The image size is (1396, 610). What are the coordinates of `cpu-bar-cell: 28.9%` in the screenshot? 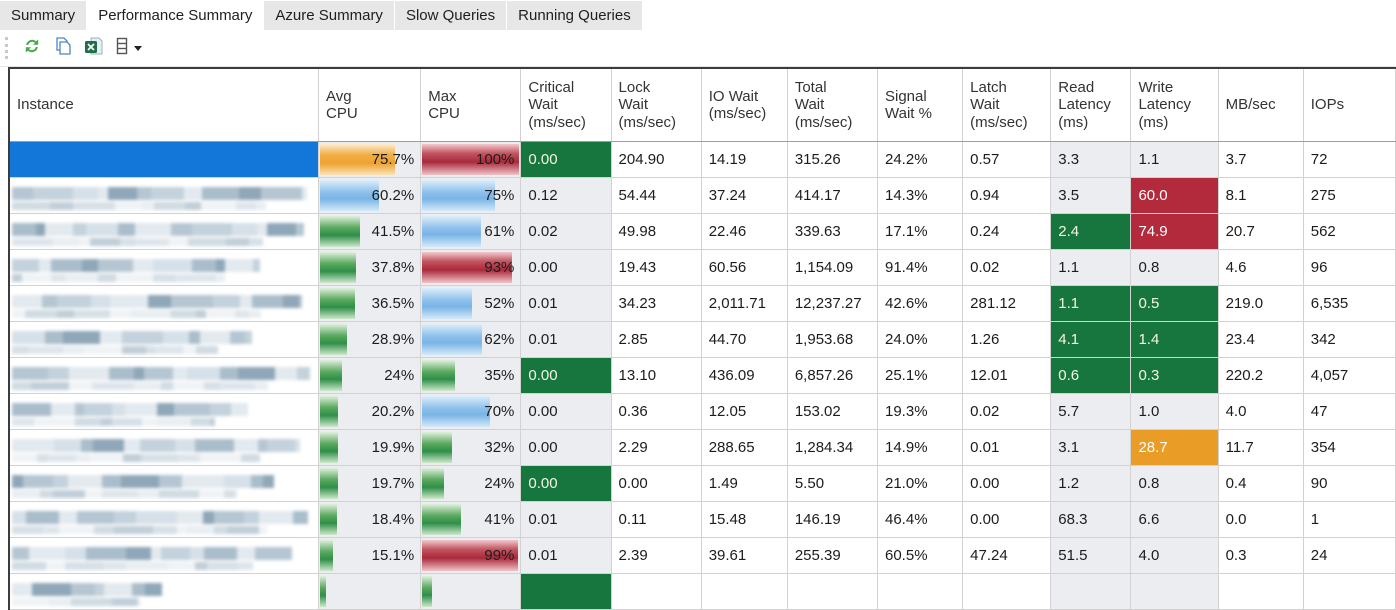 It's located at (370, 339).